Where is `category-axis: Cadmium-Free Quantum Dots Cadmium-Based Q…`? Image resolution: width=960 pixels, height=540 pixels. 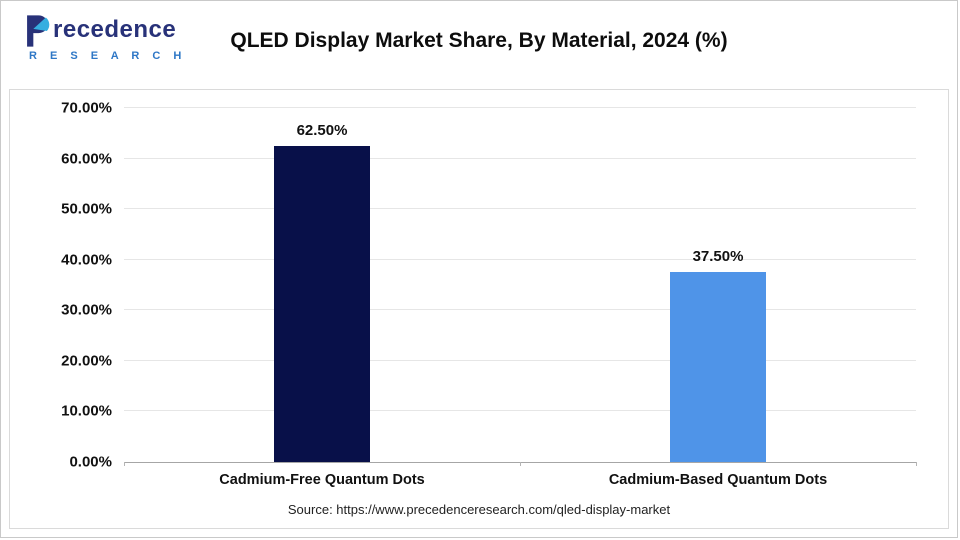
category-axis: Cadmium-Free Quantum Dots Cadmium-Based Q… is located at coordinates (520, 480).